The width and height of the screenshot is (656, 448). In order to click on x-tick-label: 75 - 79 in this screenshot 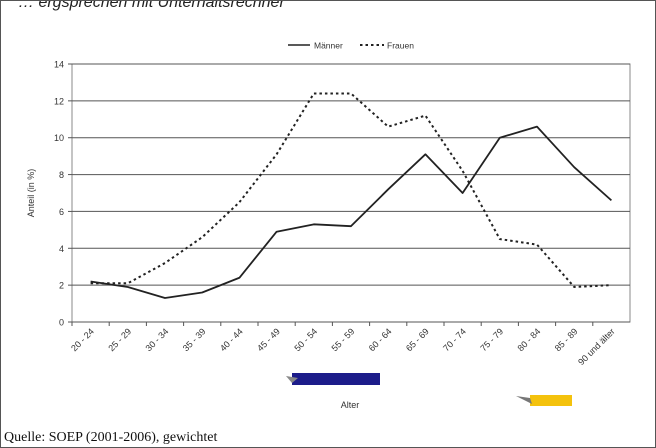, I will do `click(491, 339)`.